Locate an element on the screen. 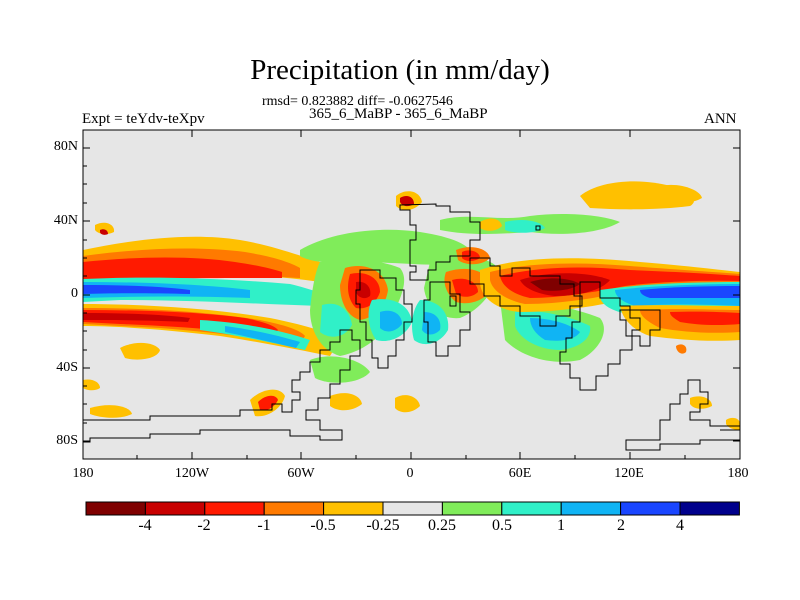 The image size is (800, 600). colorbar-label: 2 is located at coordinates (621, 525).